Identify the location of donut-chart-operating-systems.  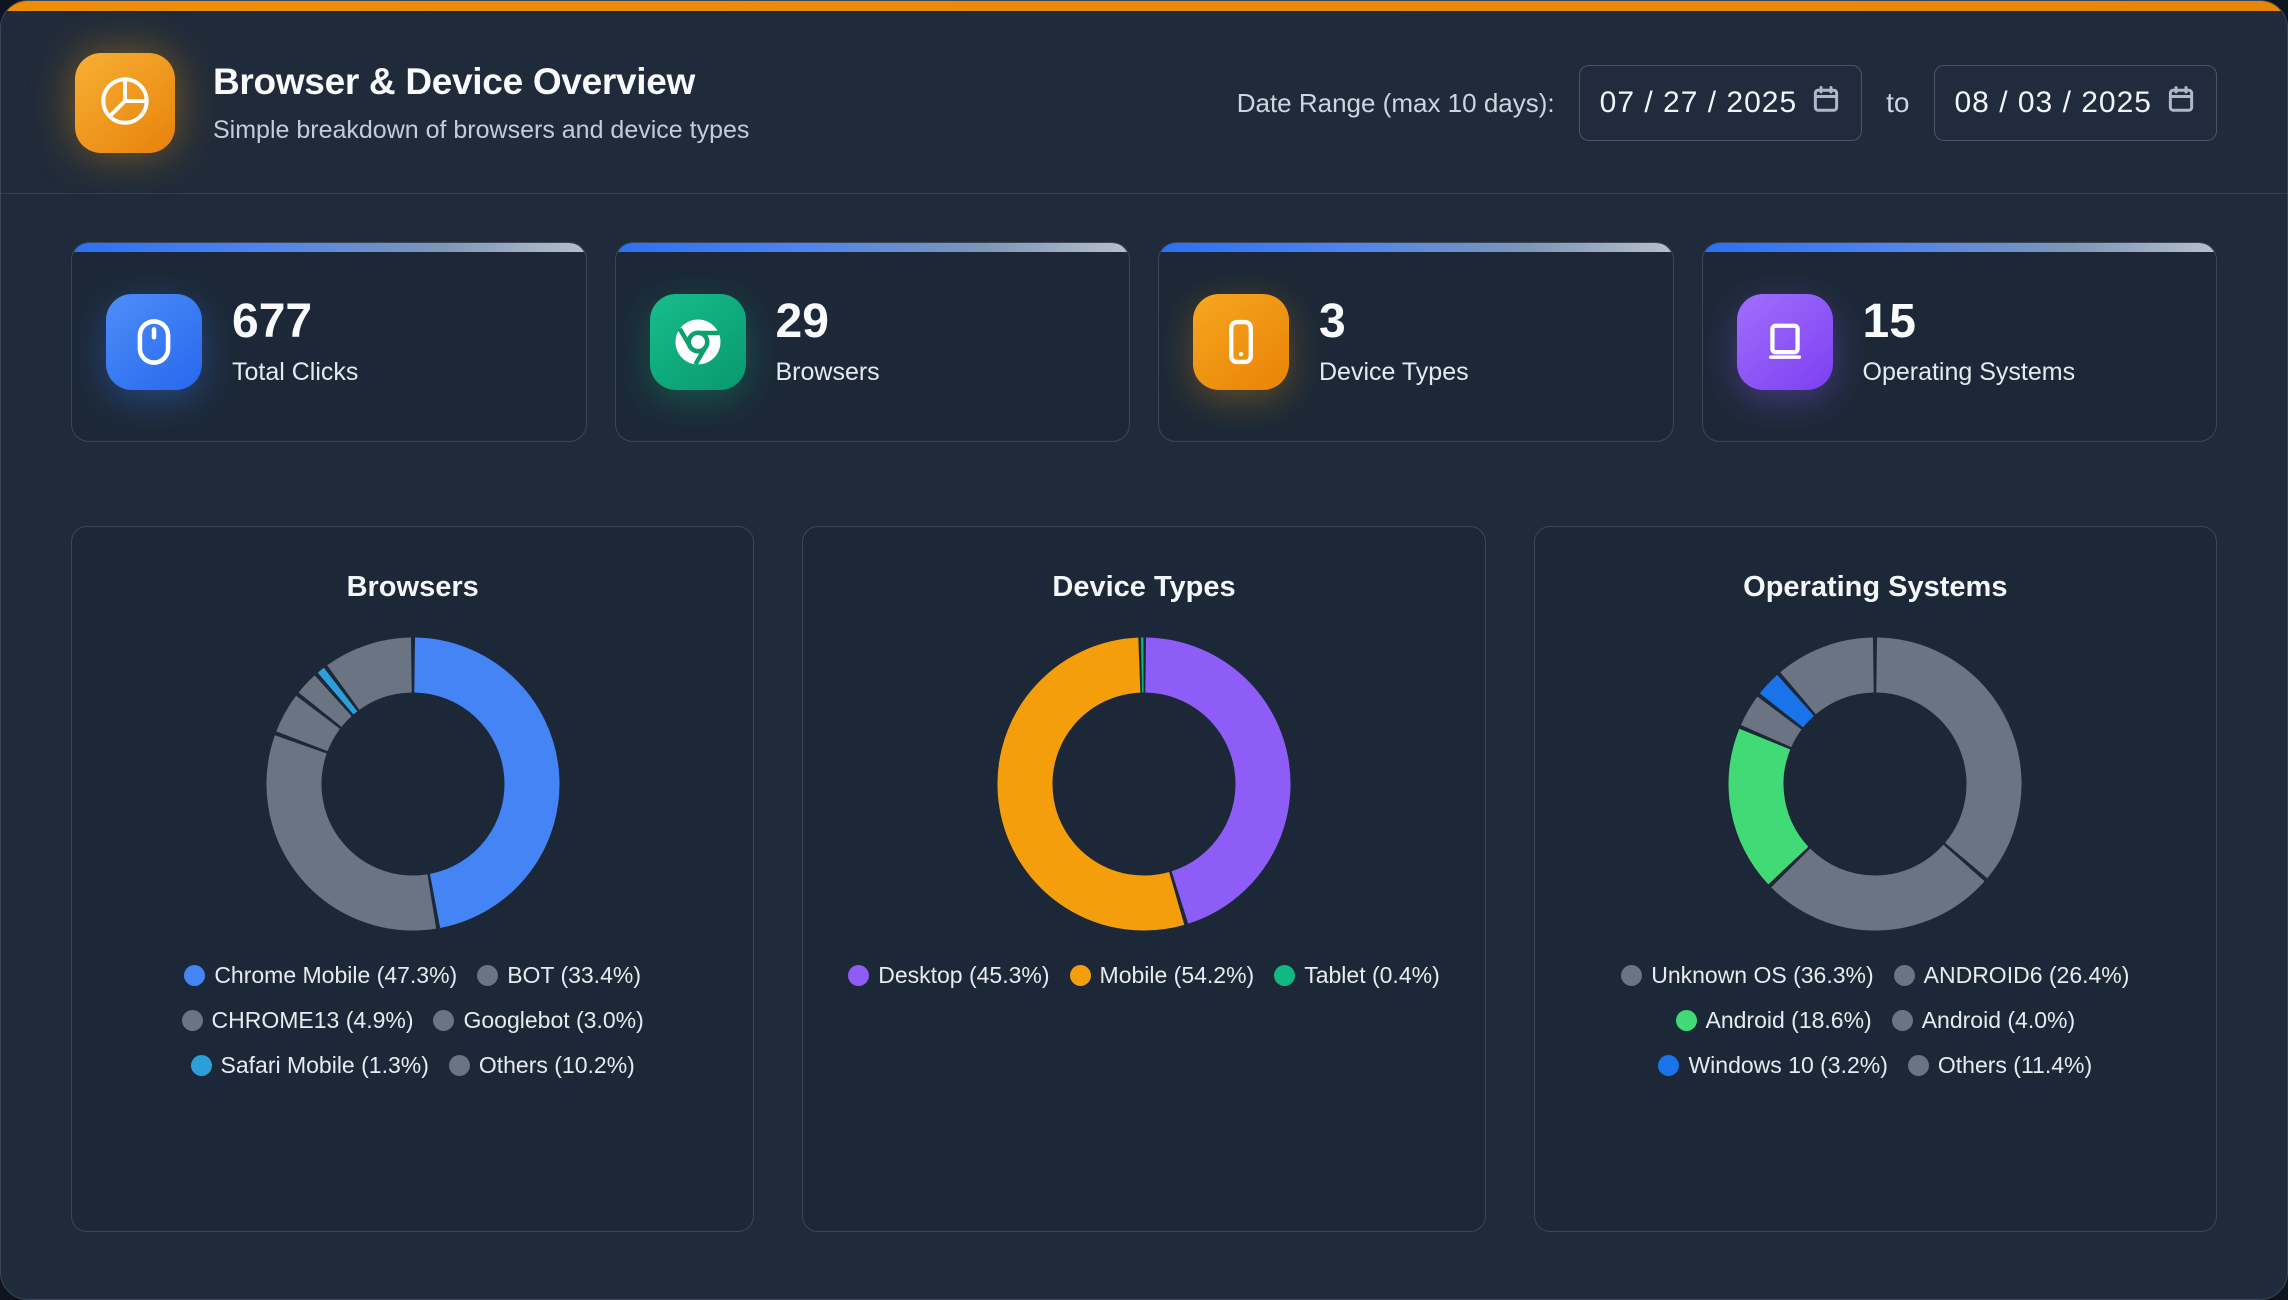
(1875, 784).